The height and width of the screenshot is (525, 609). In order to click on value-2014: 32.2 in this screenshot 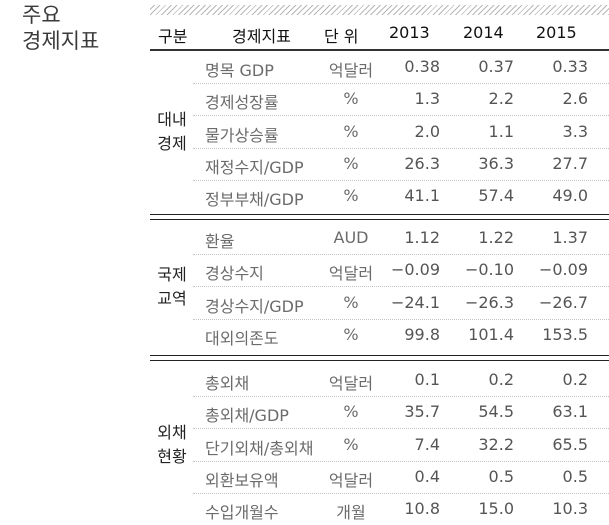, I will do `click(496, 444)`.